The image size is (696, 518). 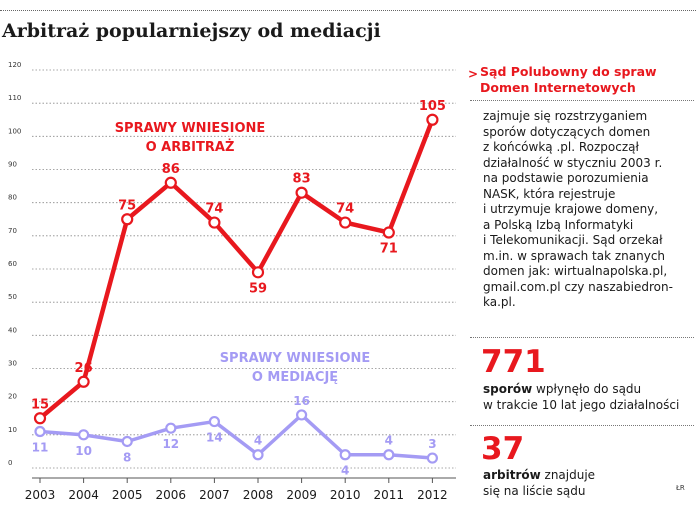 I want to click on data-label: 3, so click(x=432, y=444).